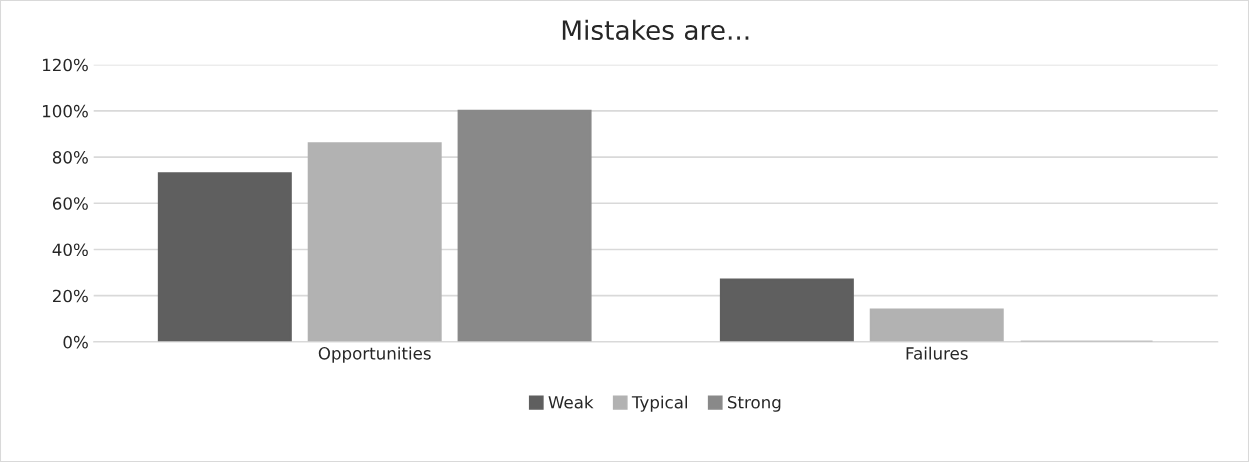  Describe the element at coordinates (70, 296) in the screenshot. I see `y-tick-label: 20%` at that location.